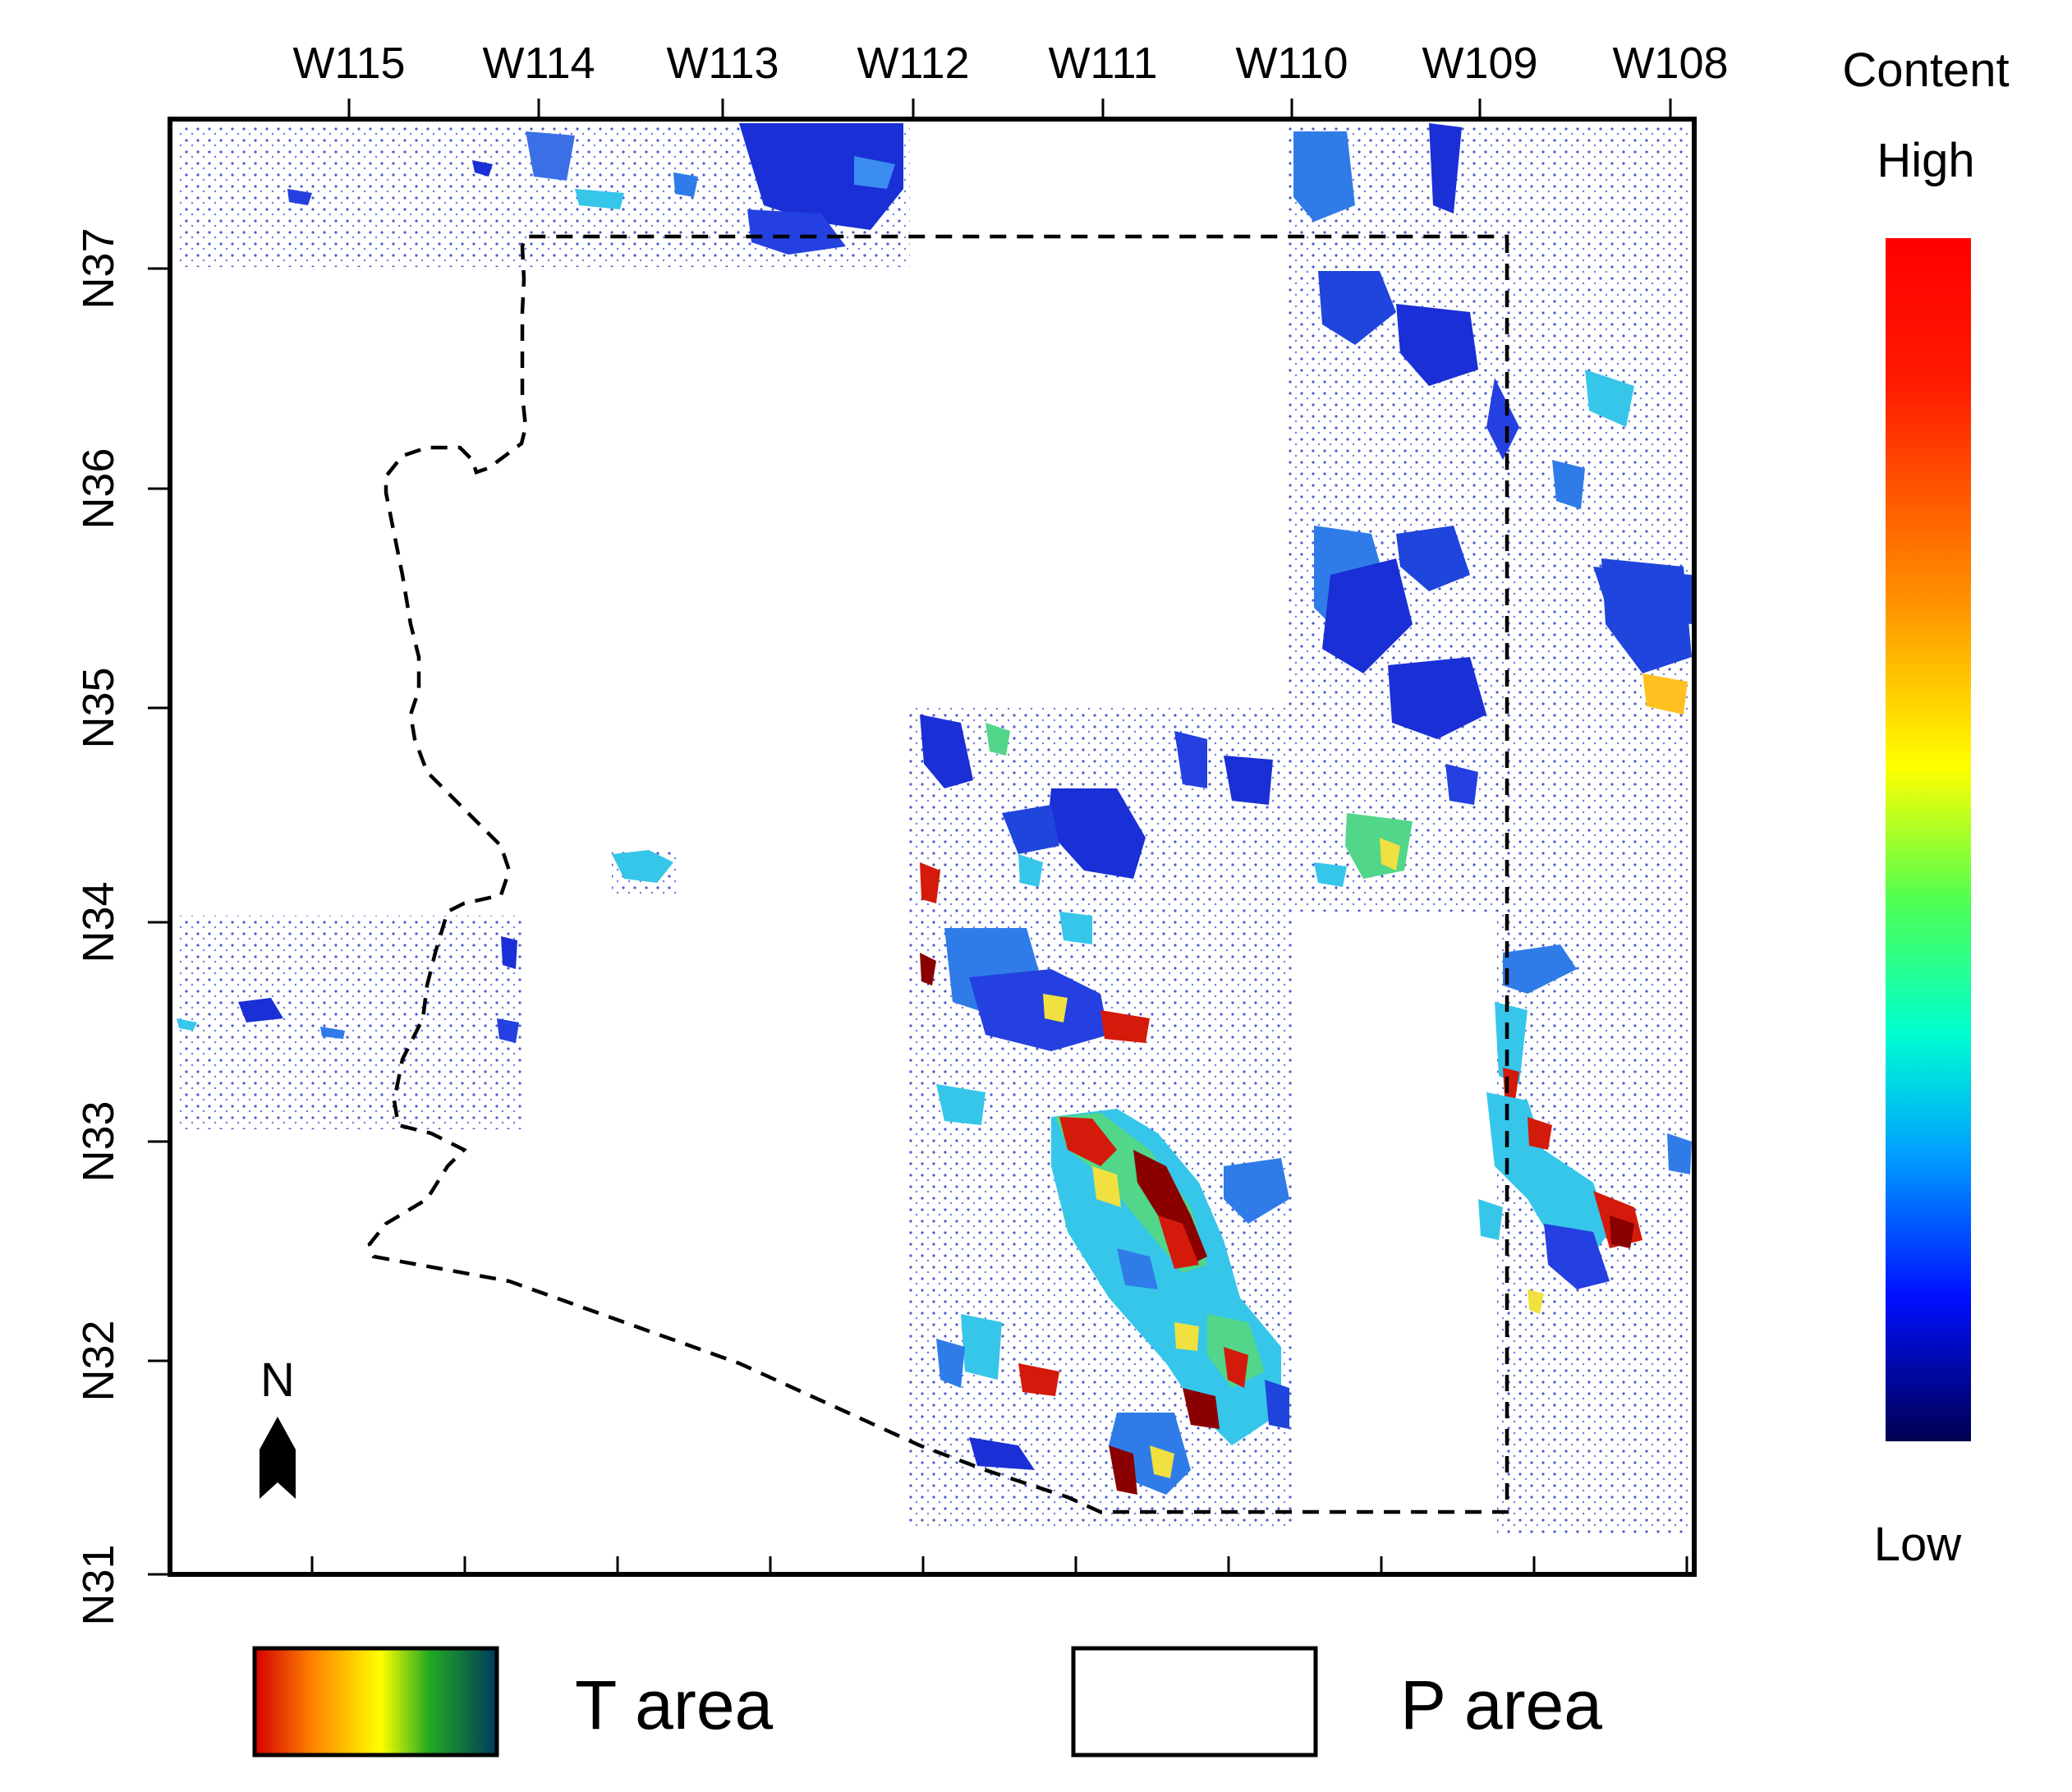 The image size is (2072, 1792). I want to click on latitude-labels: N37 N36 N35 N34 N33 N32 N31, so click(99, 926).